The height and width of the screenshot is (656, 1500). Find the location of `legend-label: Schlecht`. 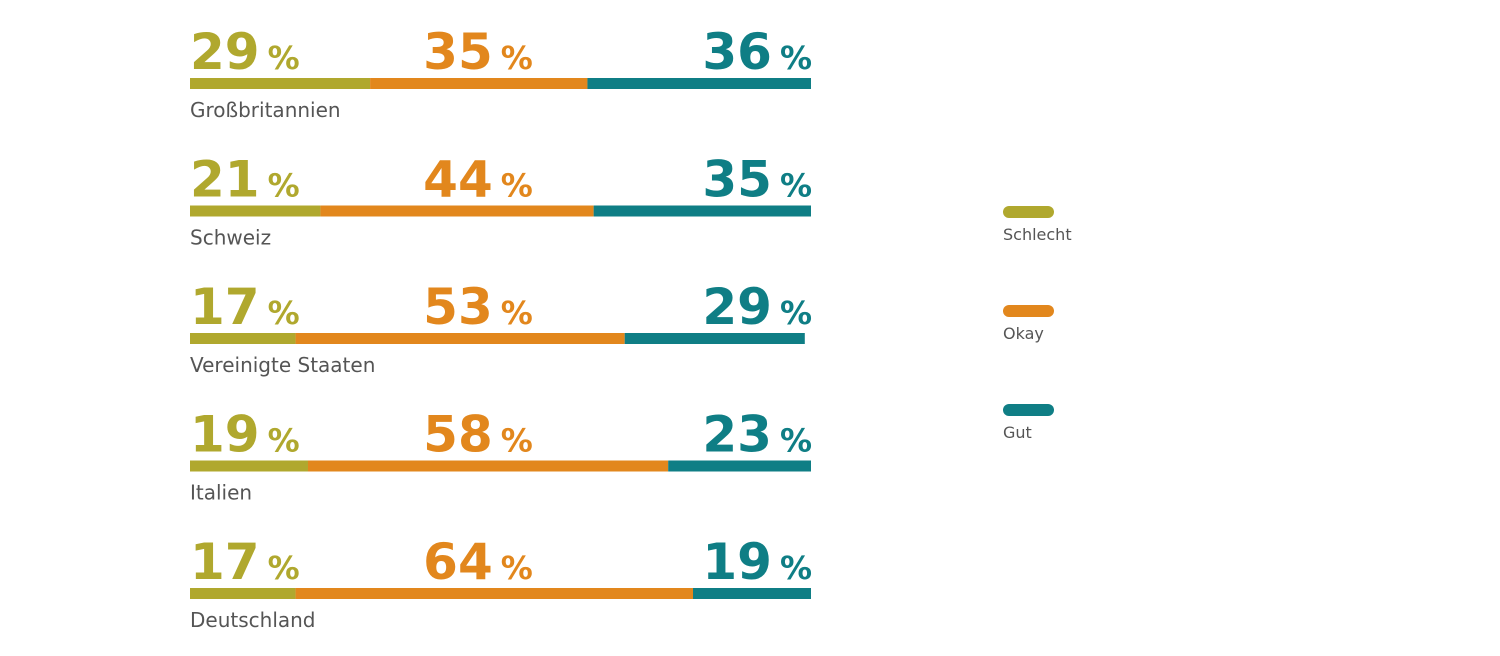

legend-label: Schlecht is located at coordinates (1037, 234).